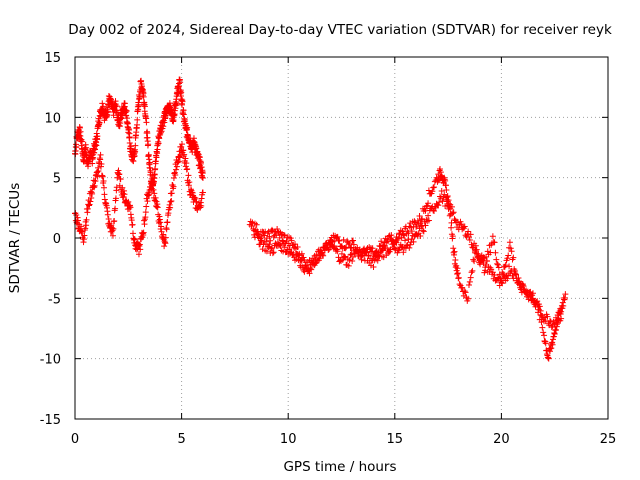 This screenshot has height=480, width=640. What do you see at coordinates (54, 299) in the screenshot?
I see `y-tick-label: -5` at bounding box center [54, 299].